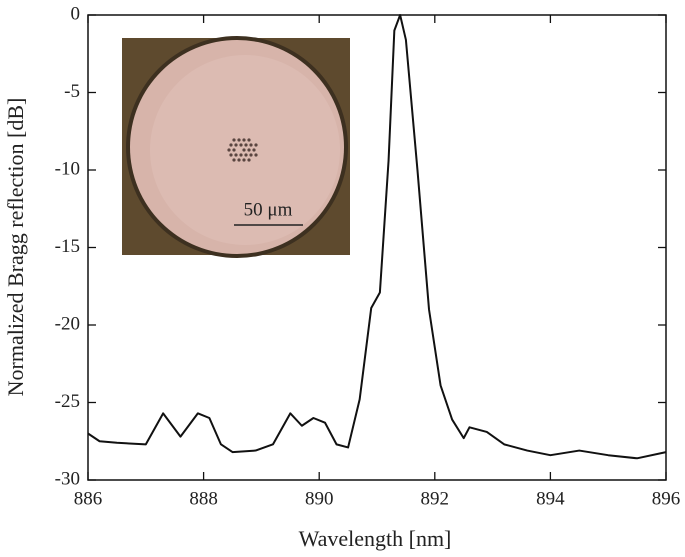  What do you see at coordinates (550, 498) in the screenshot?
I see `x-tick-label: 894` at bounding box center [550, 498].